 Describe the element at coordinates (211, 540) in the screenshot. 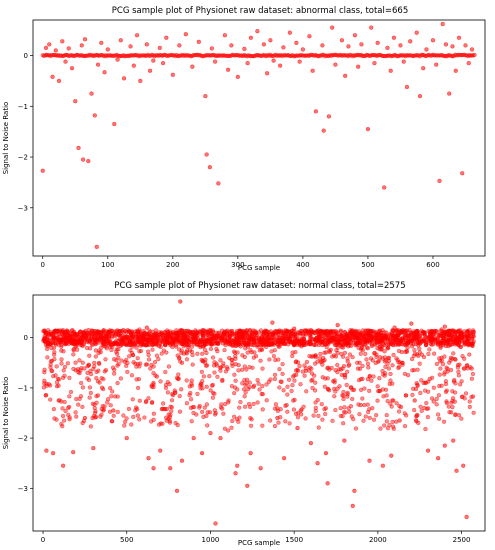

I see `x-tick-label: 1000` at that location.